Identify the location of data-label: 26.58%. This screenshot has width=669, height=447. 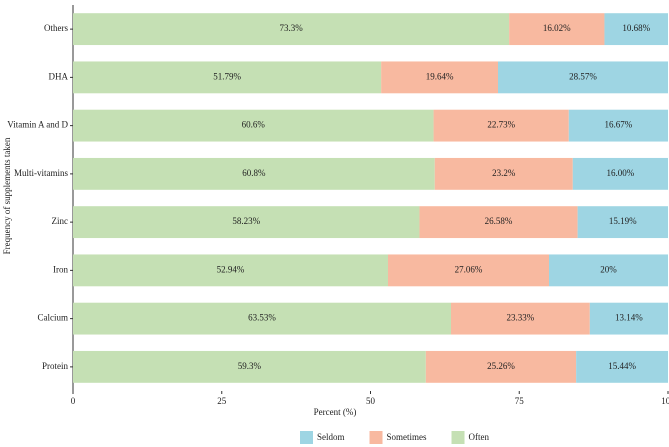
(499, 221).